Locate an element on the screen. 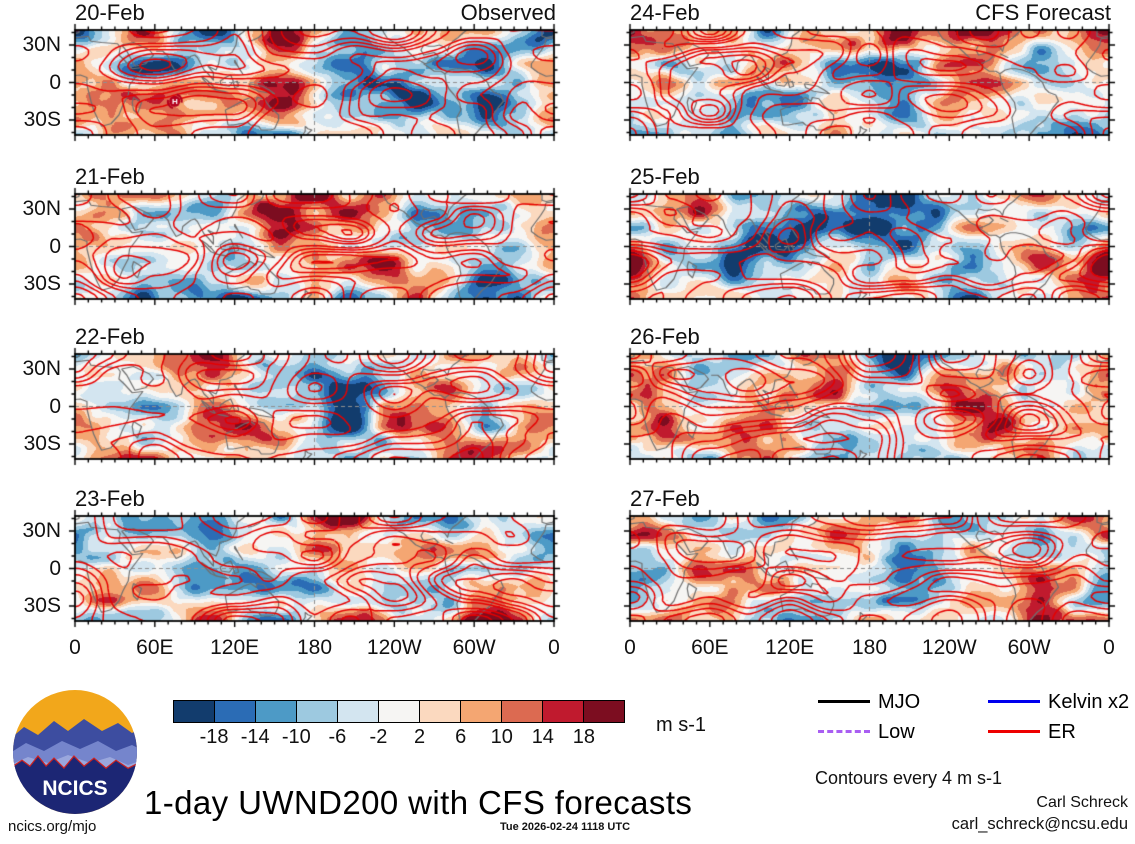 The width and height of the screenshot is (1135, 844). panel-date-label: 25-Feb is located at coordinates (665, 176).